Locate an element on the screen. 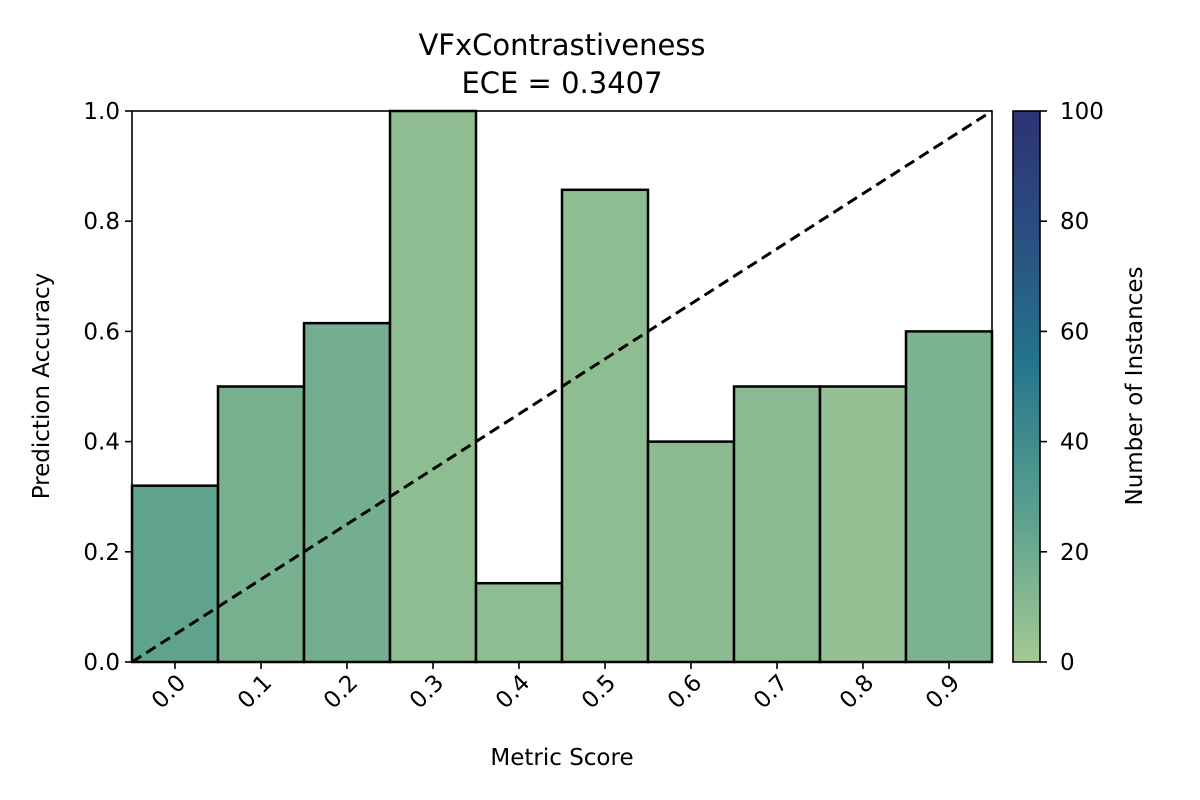  x-tick-label: 0.8 is located at coordinates (857, 692).